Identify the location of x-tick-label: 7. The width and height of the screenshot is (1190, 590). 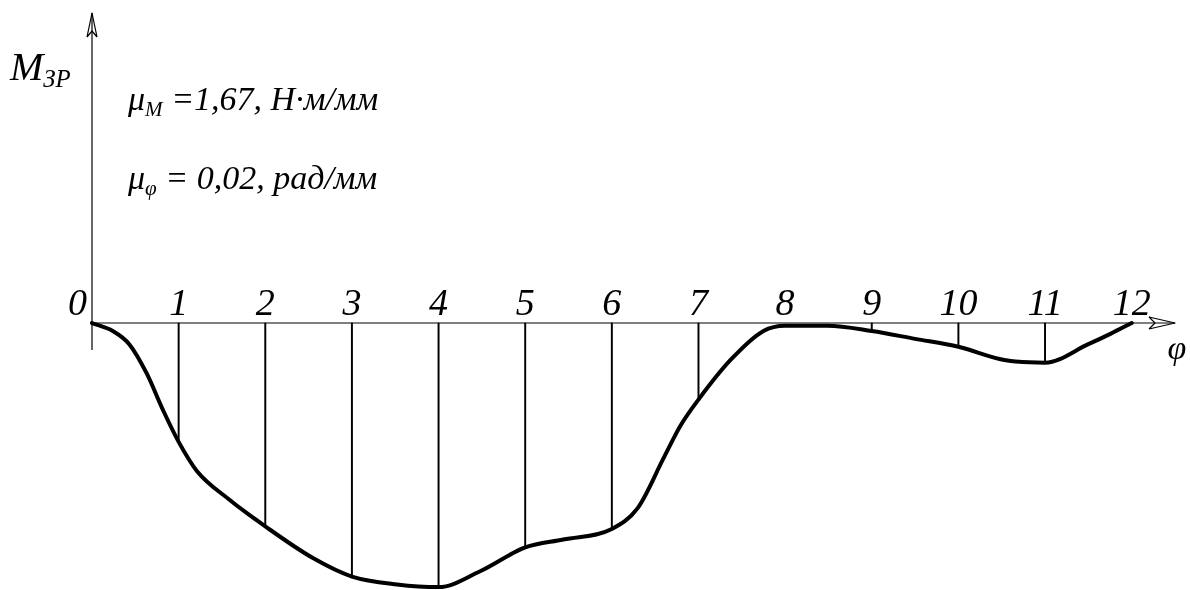
(699, 302).